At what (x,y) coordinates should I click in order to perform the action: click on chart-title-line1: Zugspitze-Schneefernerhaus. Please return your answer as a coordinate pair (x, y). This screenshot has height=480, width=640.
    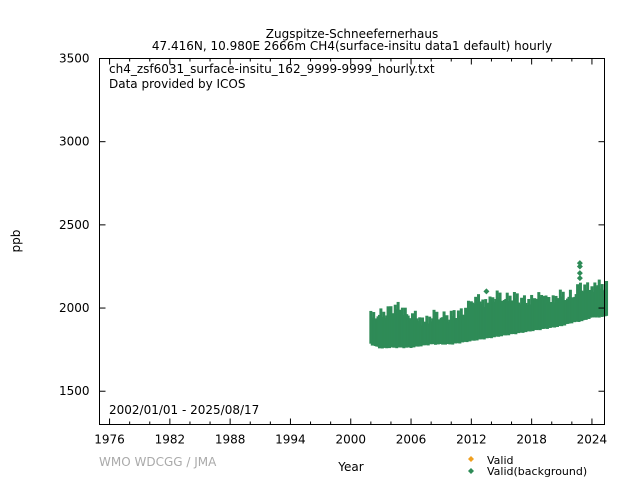
    Looking at the image, I should click on (352, 34).